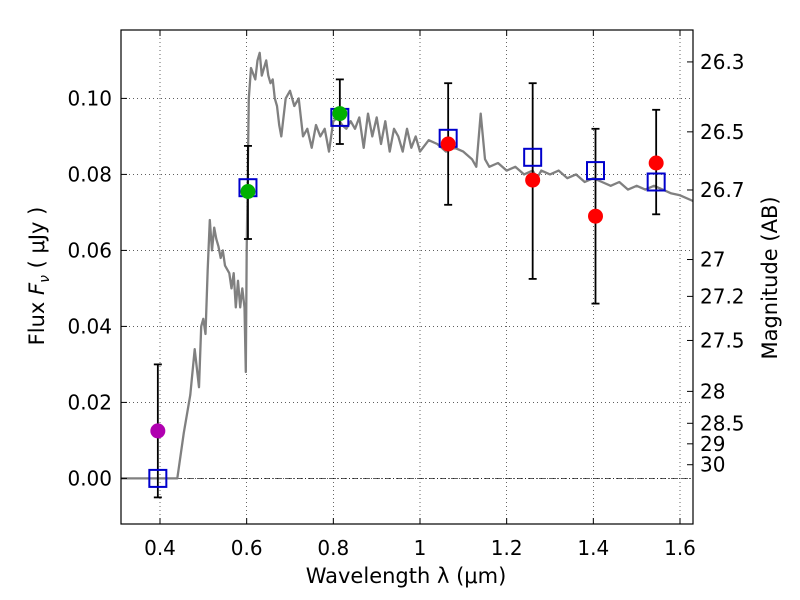 The width and height of the screenshot is (800, 600). I want to click on x-tick-label: 1.2, so click(507, 548).